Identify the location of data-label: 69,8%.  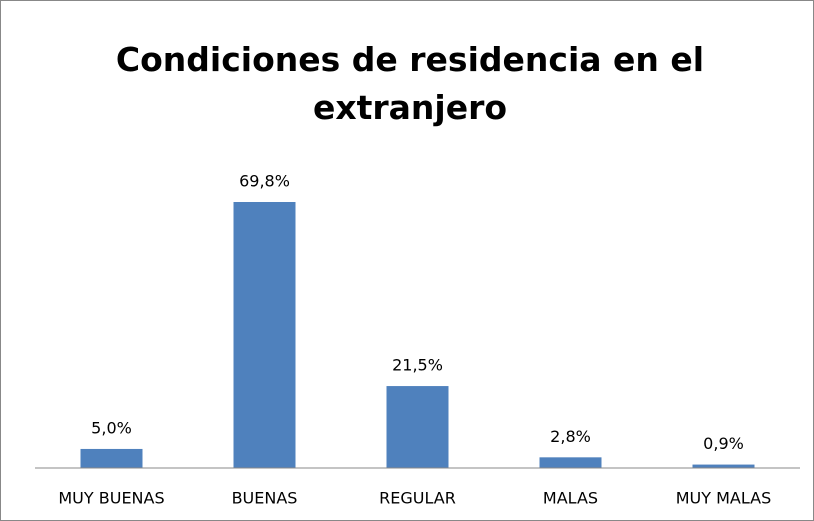
(264, 181).